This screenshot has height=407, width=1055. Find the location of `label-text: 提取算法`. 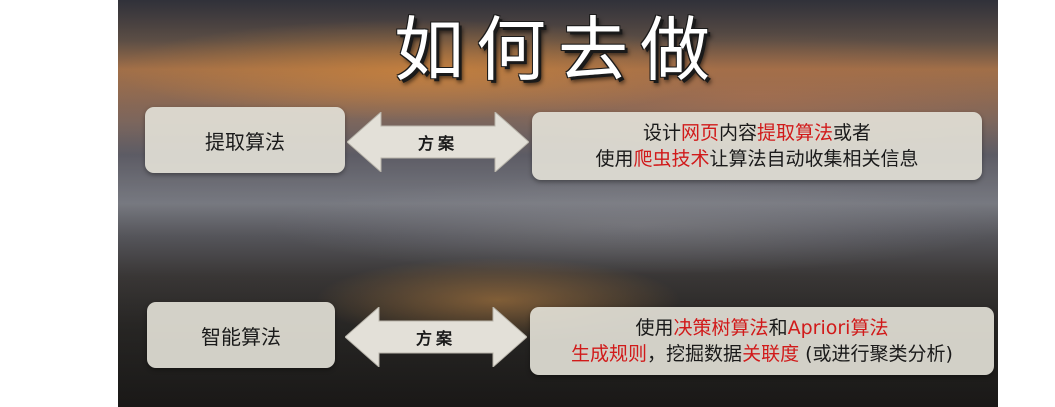

label-text: 提取算法 is located at coordinates (245, 141).